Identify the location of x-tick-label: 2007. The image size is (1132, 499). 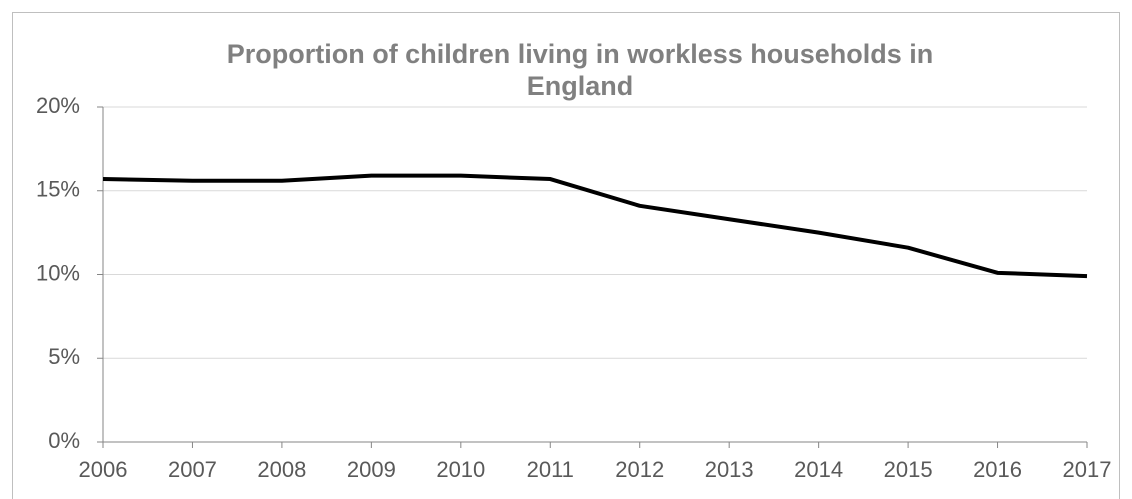
(192, 469).